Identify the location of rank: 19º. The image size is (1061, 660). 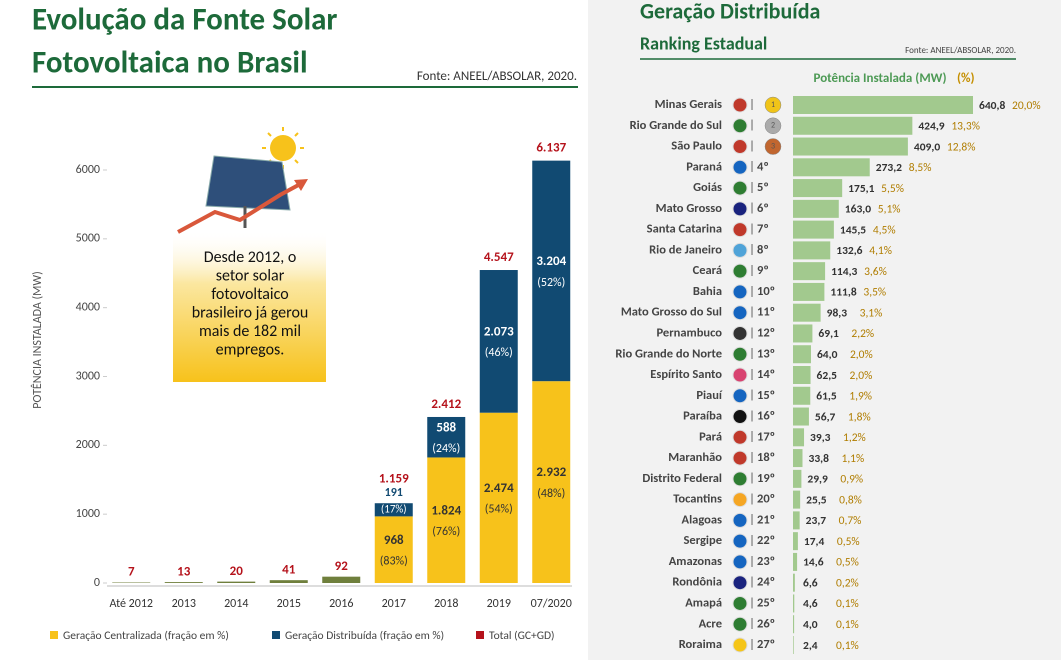
(766, 478).